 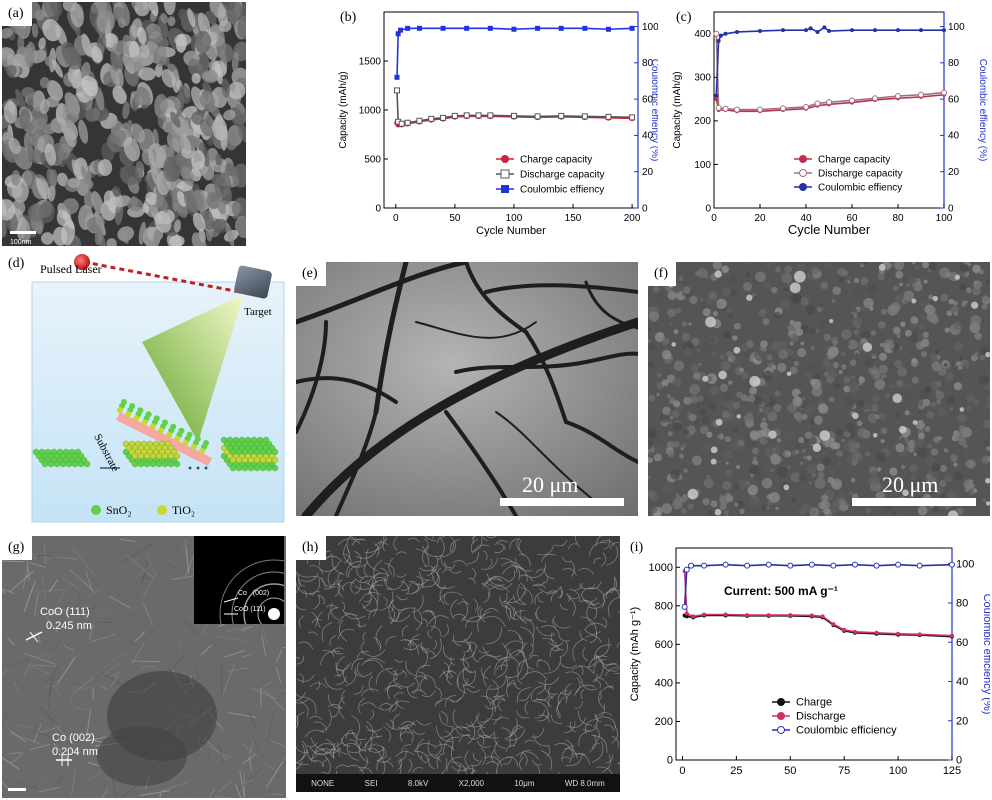 I want to click on panel-label: (c), so click(x=684, y=17).